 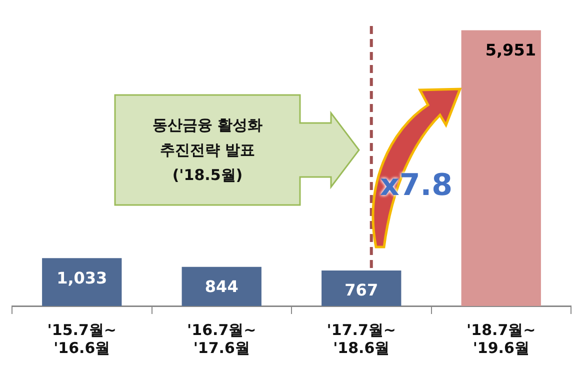 I want to click on data-label: 1,033, so click(x=82, y=278).